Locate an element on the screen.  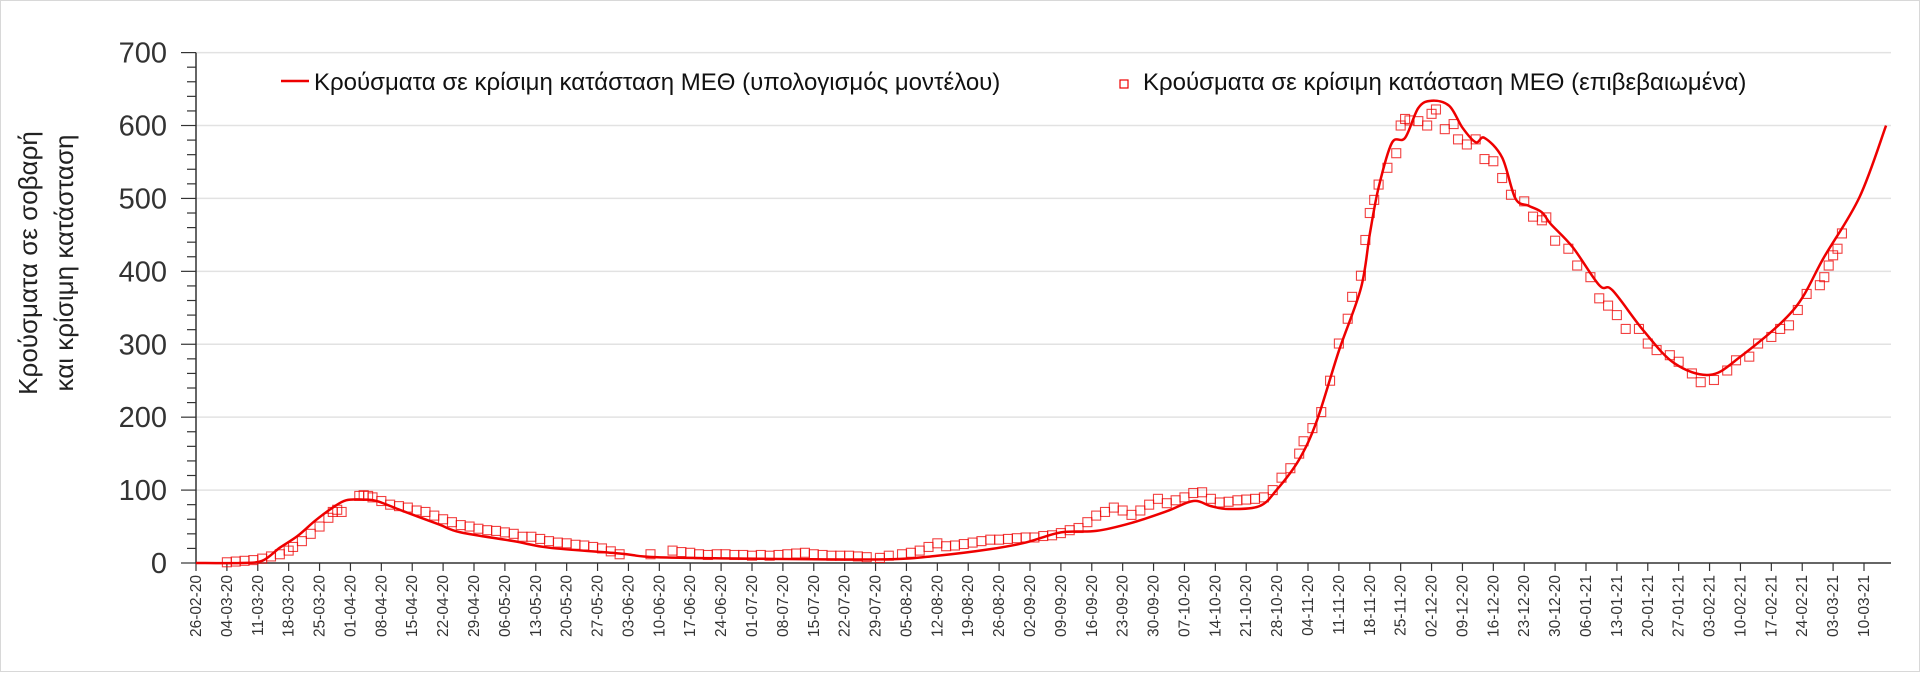
x-tick-label: 11-11-20 is located at coordinates (1339, 605).